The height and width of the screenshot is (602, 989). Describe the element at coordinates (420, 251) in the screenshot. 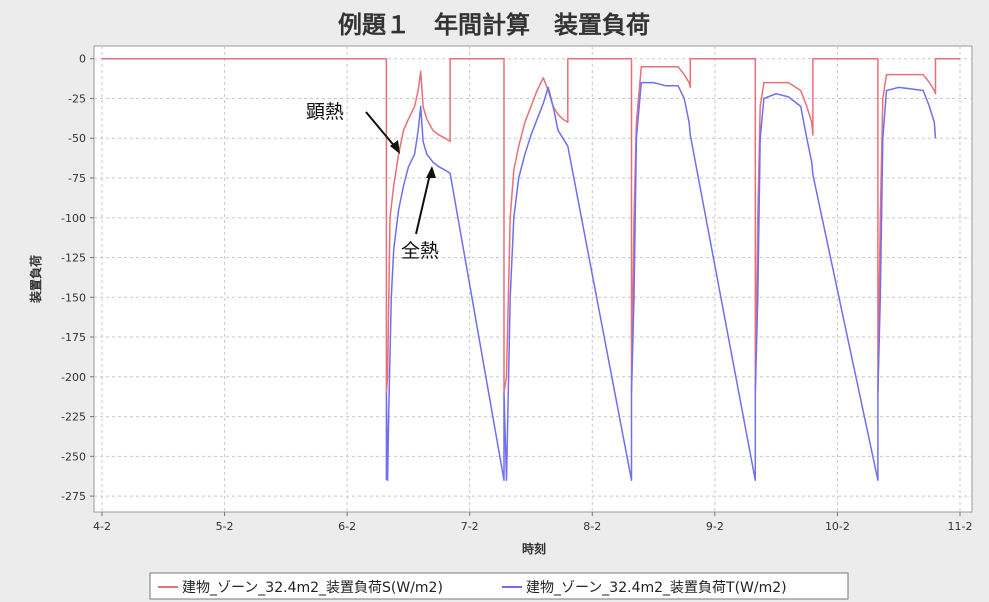

I see `annotation-total: 全熱` at that location.